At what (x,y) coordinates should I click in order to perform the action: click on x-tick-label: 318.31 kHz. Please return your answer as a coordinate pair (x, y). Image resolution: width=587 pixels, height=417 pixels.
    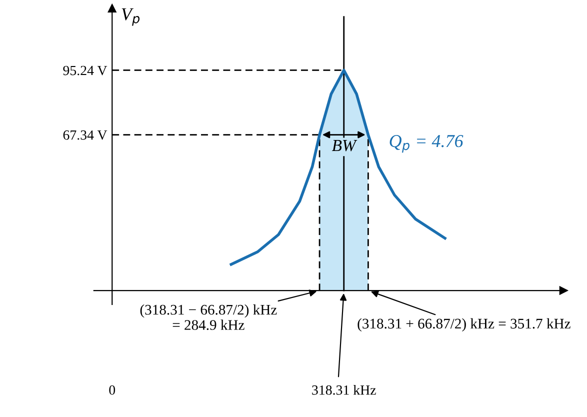
    Looking at the image, I should click on (344, 389).